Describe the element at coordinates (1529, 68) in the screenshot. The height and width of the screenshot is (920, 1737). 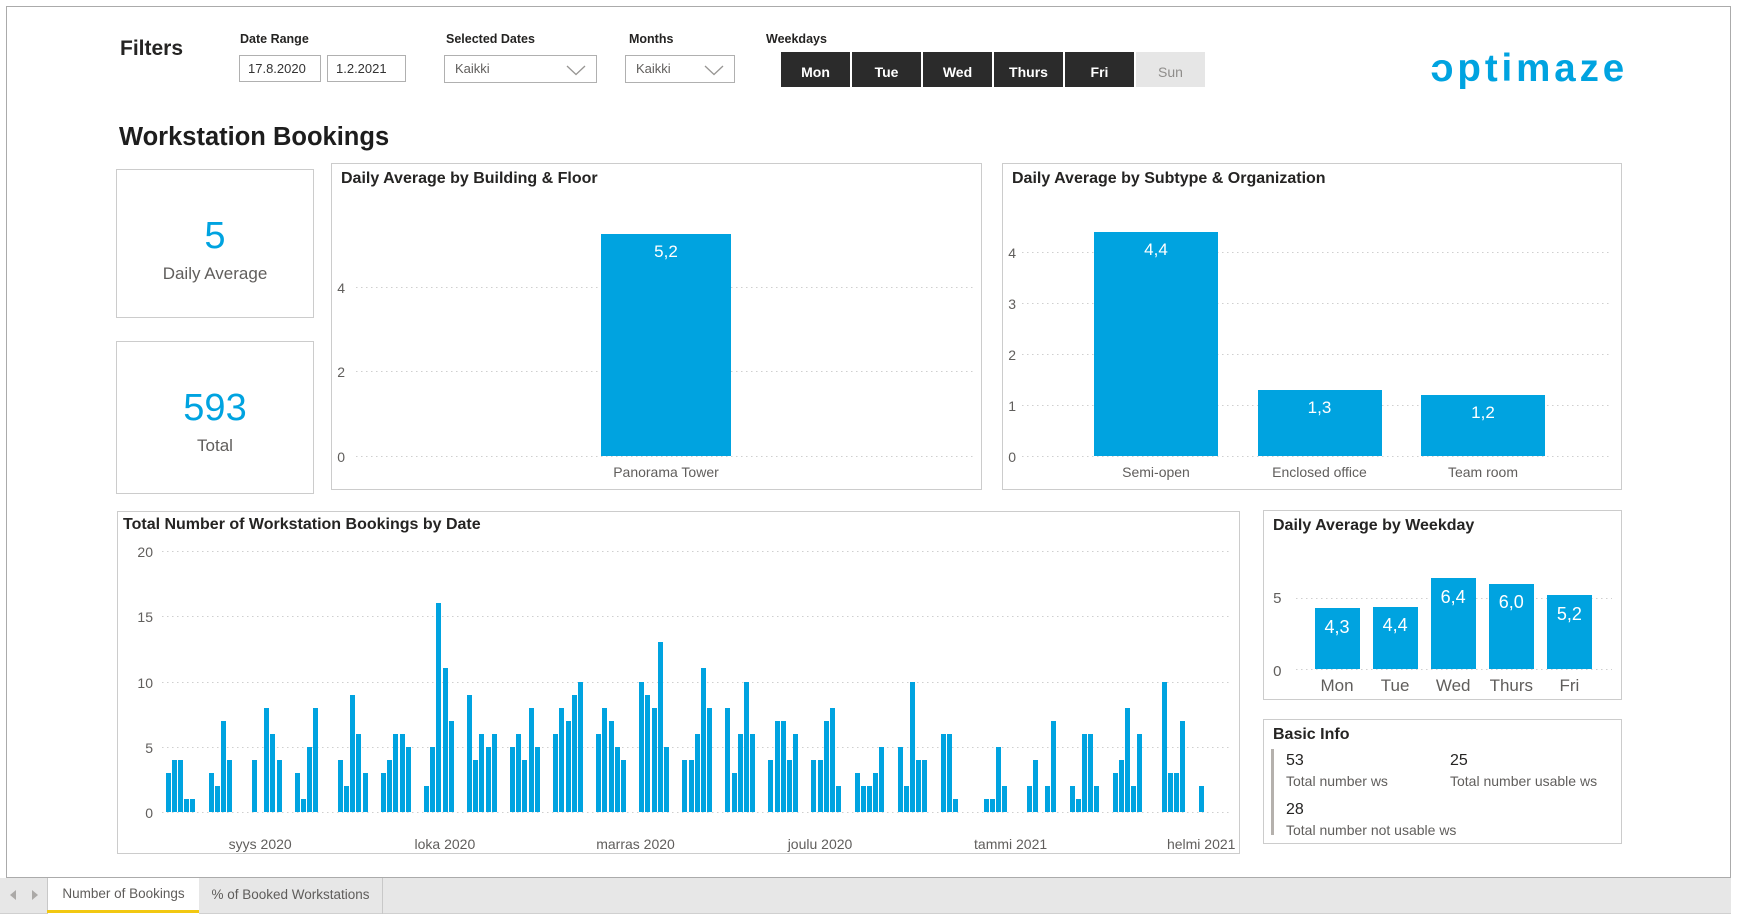
I see `svg-text: optimaze` at that location.